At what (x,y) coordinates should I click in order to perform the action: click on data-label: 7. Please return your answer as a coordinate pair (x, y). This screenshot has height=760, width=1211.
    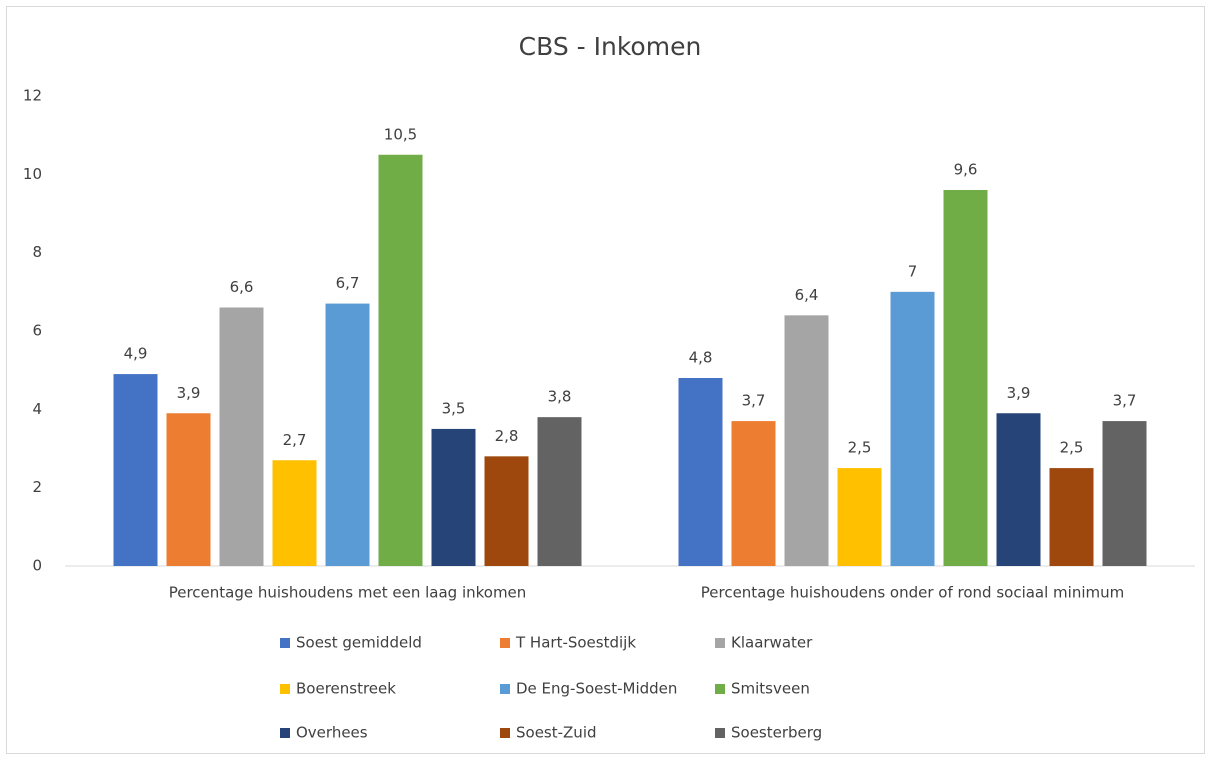
    Looking at the image, I should click on (913, 271).